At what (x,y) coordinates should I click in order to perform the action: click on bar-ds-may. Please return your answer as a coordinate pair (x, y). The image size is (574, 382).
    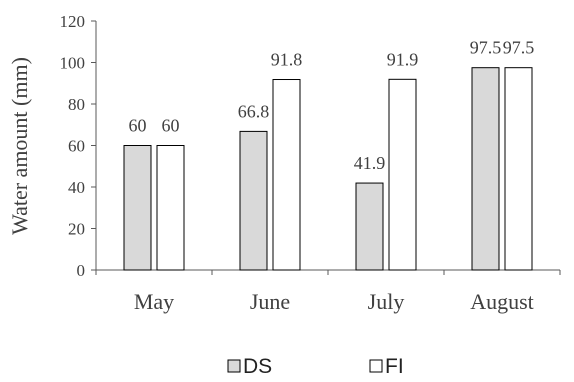
    Looking at the image, I should click on (137, 208).